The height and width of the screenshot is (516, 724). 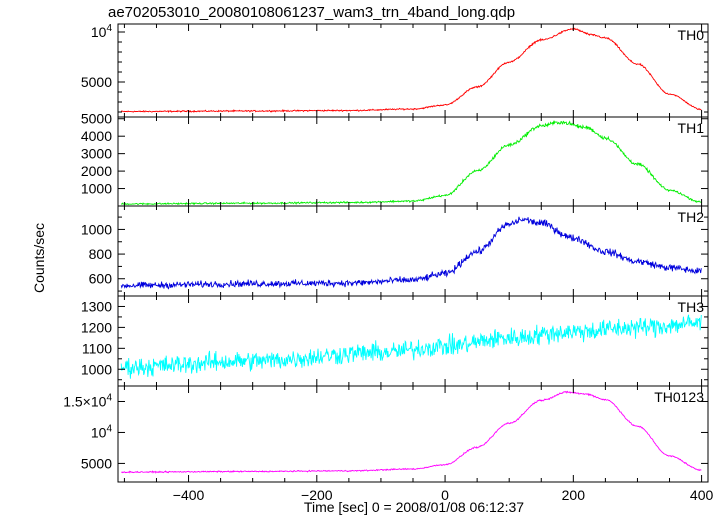 What do you see at coordinates (101, 254) in the screenshot?
I see `y-tick-label-th2: 800` at bounding box center [101, 254].